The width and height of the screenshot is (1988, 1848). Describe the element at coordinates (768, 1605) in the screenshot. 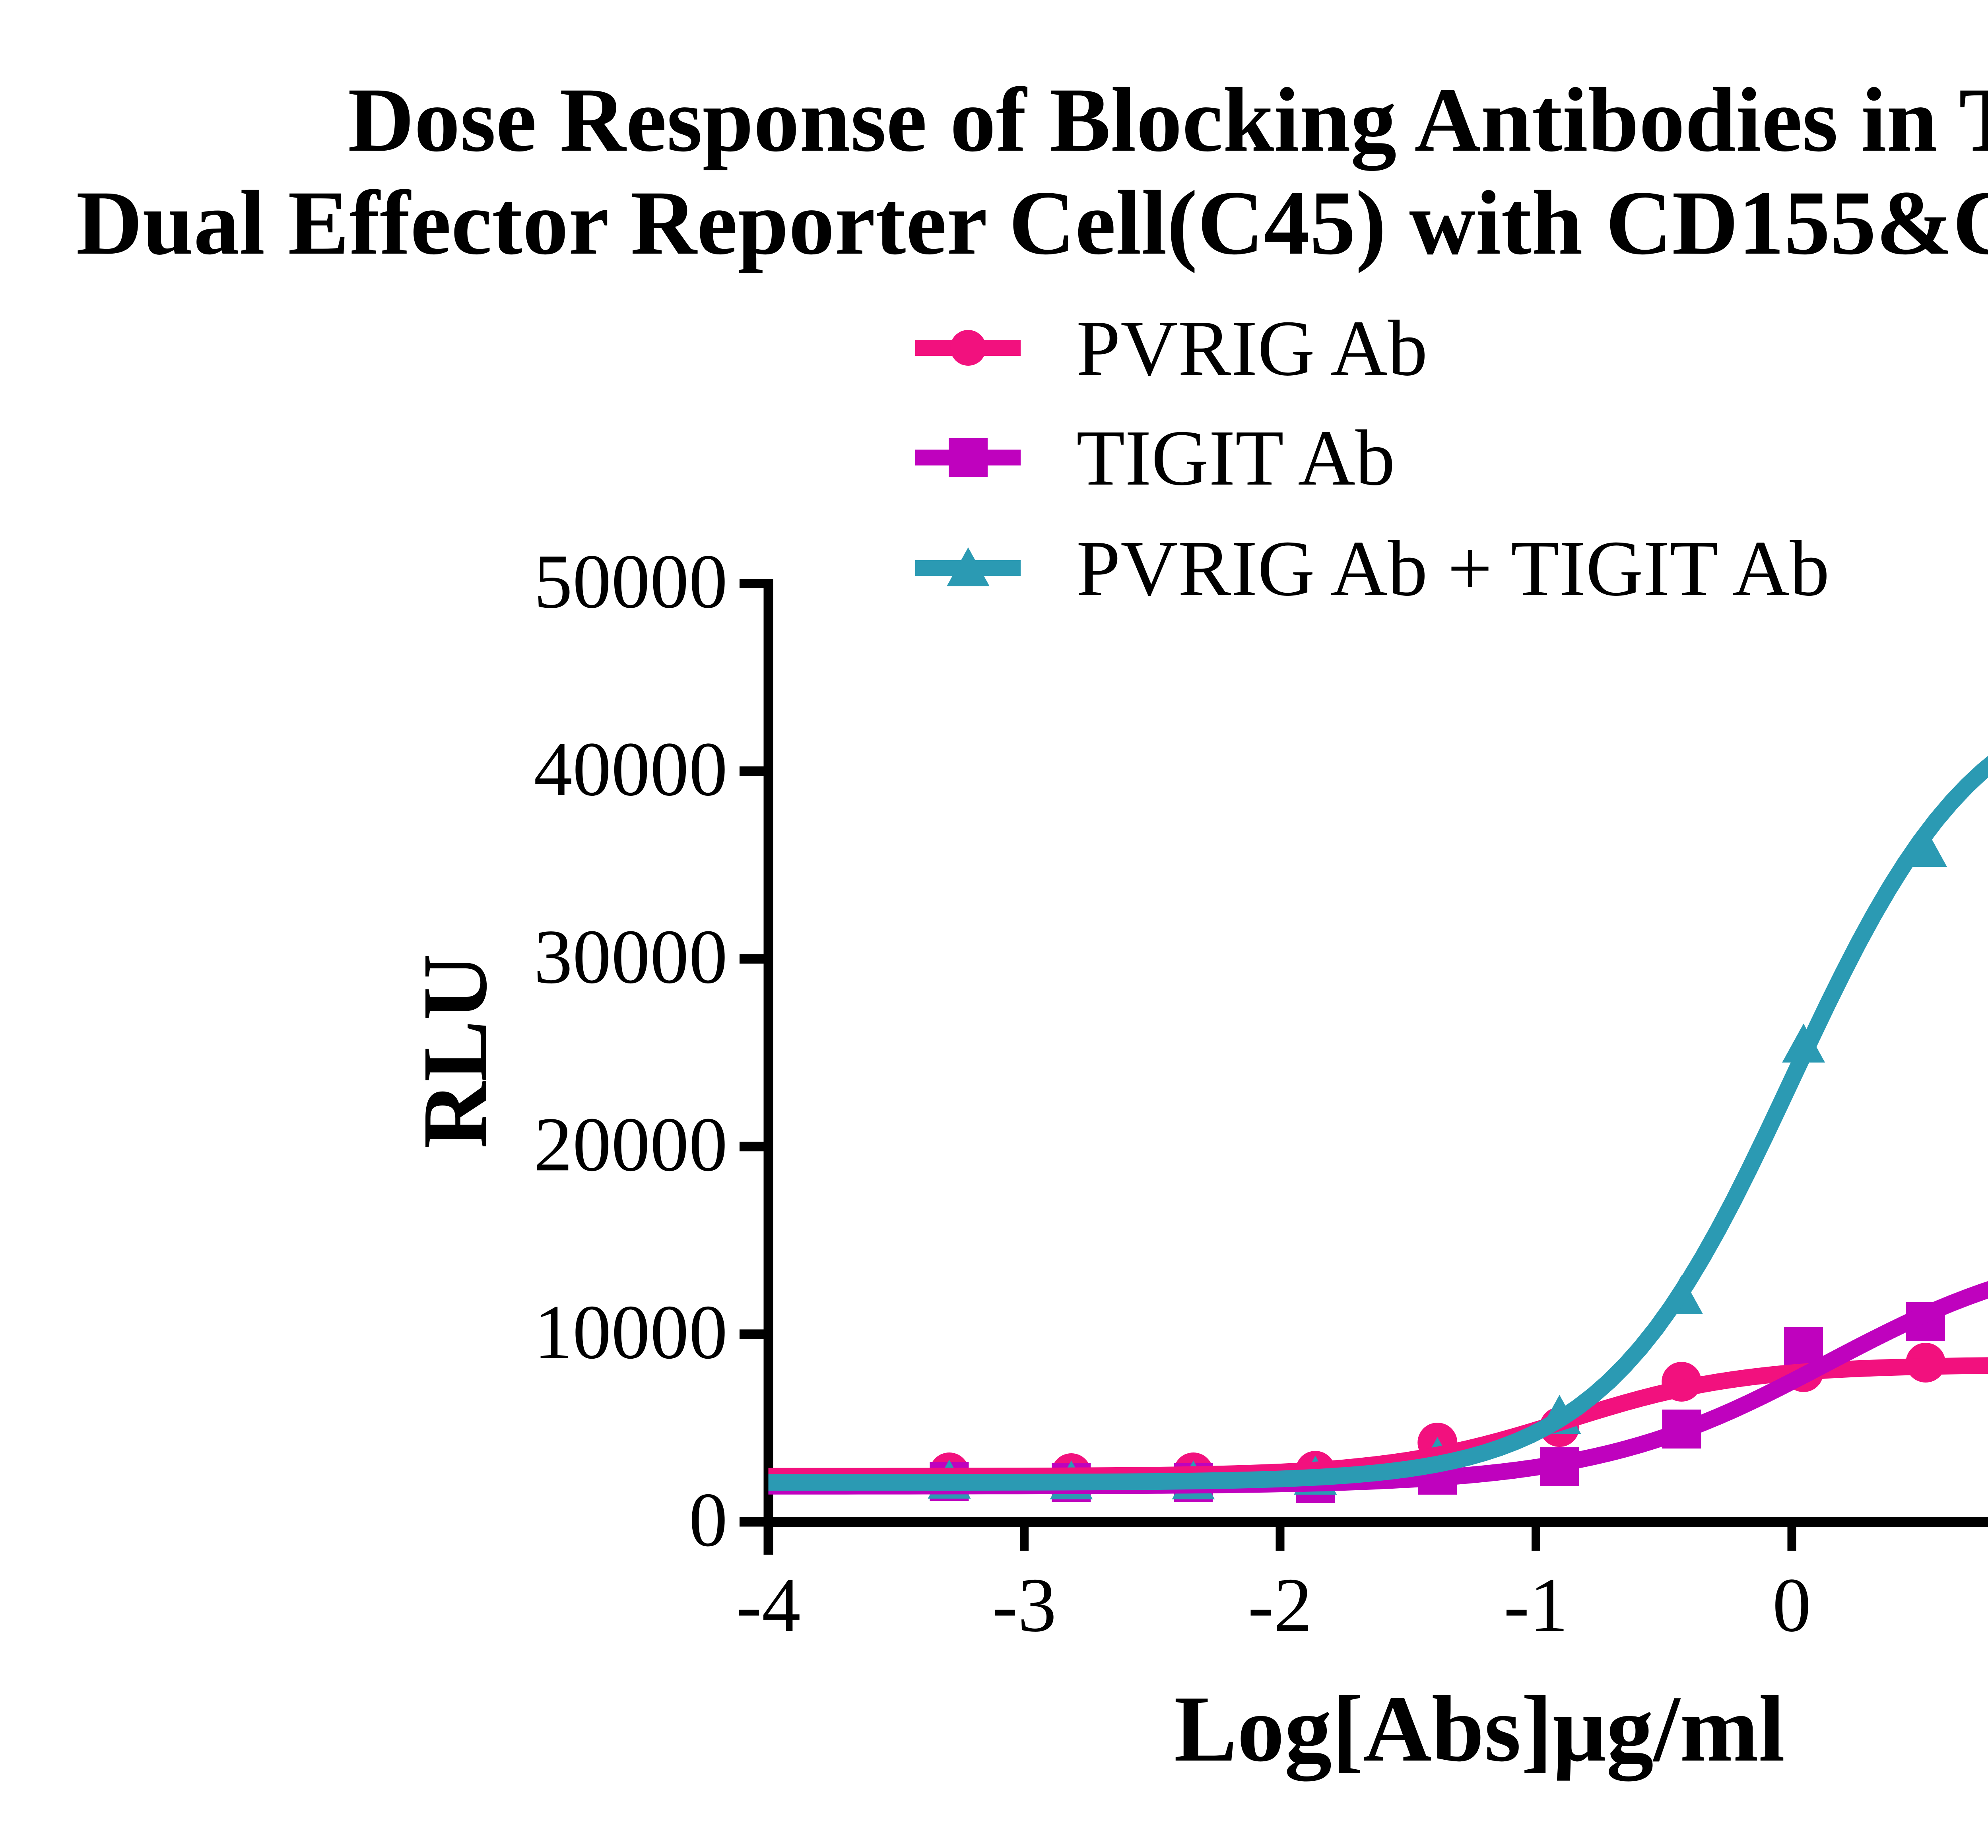

I see `svg-text: -4` at that location.